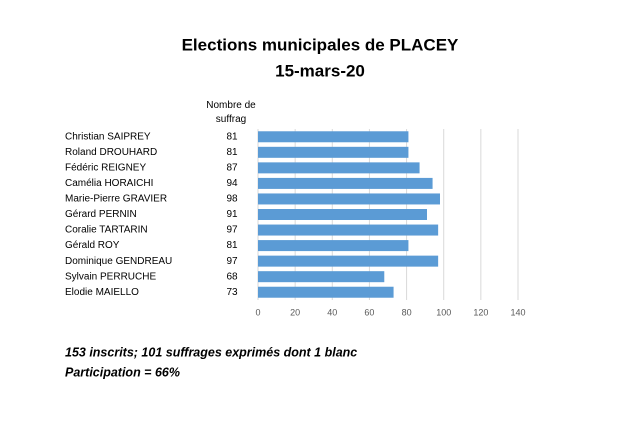  What do you see at coordinates (232, 292) in the screenshot?
I see `value-label: 73` at bounding box center [232, 292].